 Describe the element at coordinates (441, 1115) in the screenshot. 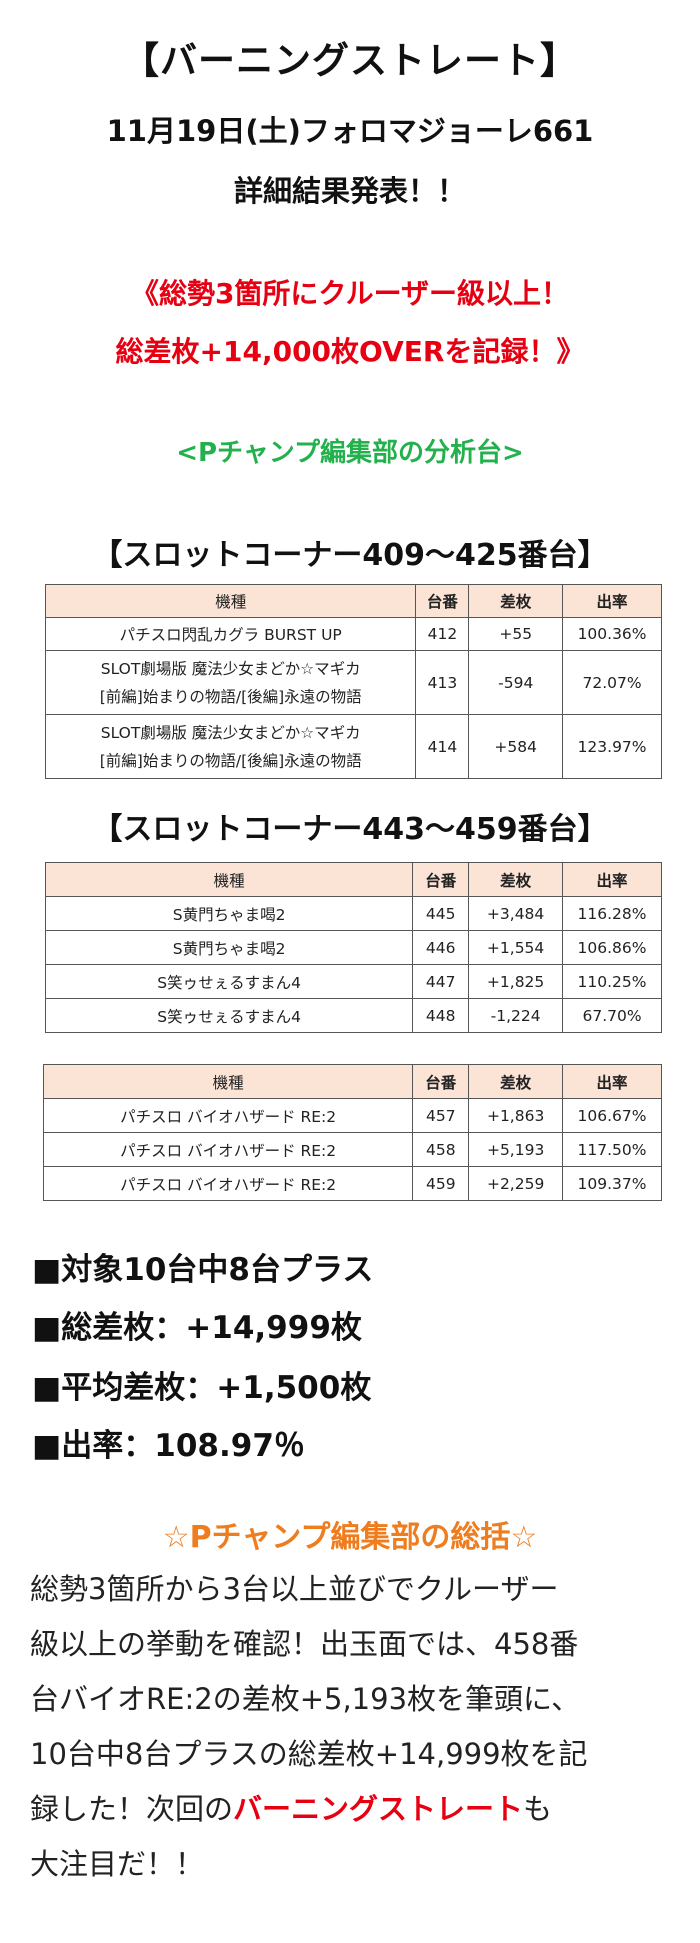

I see `machine-number: 457` at that location.